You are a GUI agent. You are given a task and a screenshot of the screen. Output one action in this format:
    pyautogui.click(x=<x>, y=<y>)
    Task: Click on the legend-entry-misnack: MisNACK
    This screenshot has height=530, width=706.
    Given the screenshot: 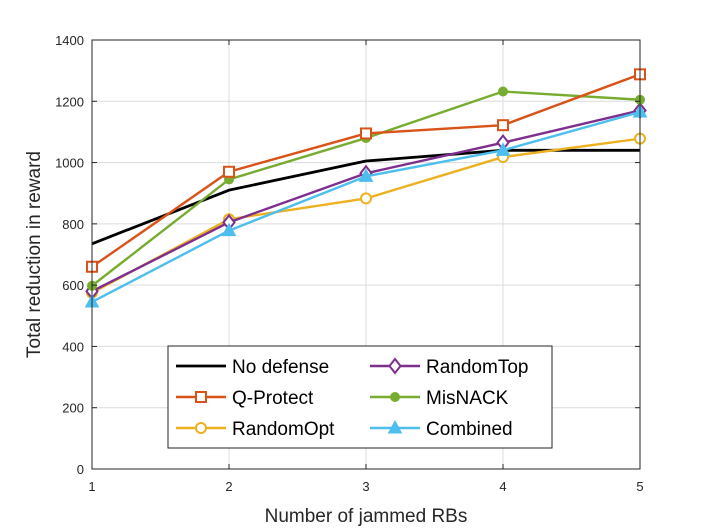 What is the action you would take?
    pyautogui.click(x=439, y=398)
    